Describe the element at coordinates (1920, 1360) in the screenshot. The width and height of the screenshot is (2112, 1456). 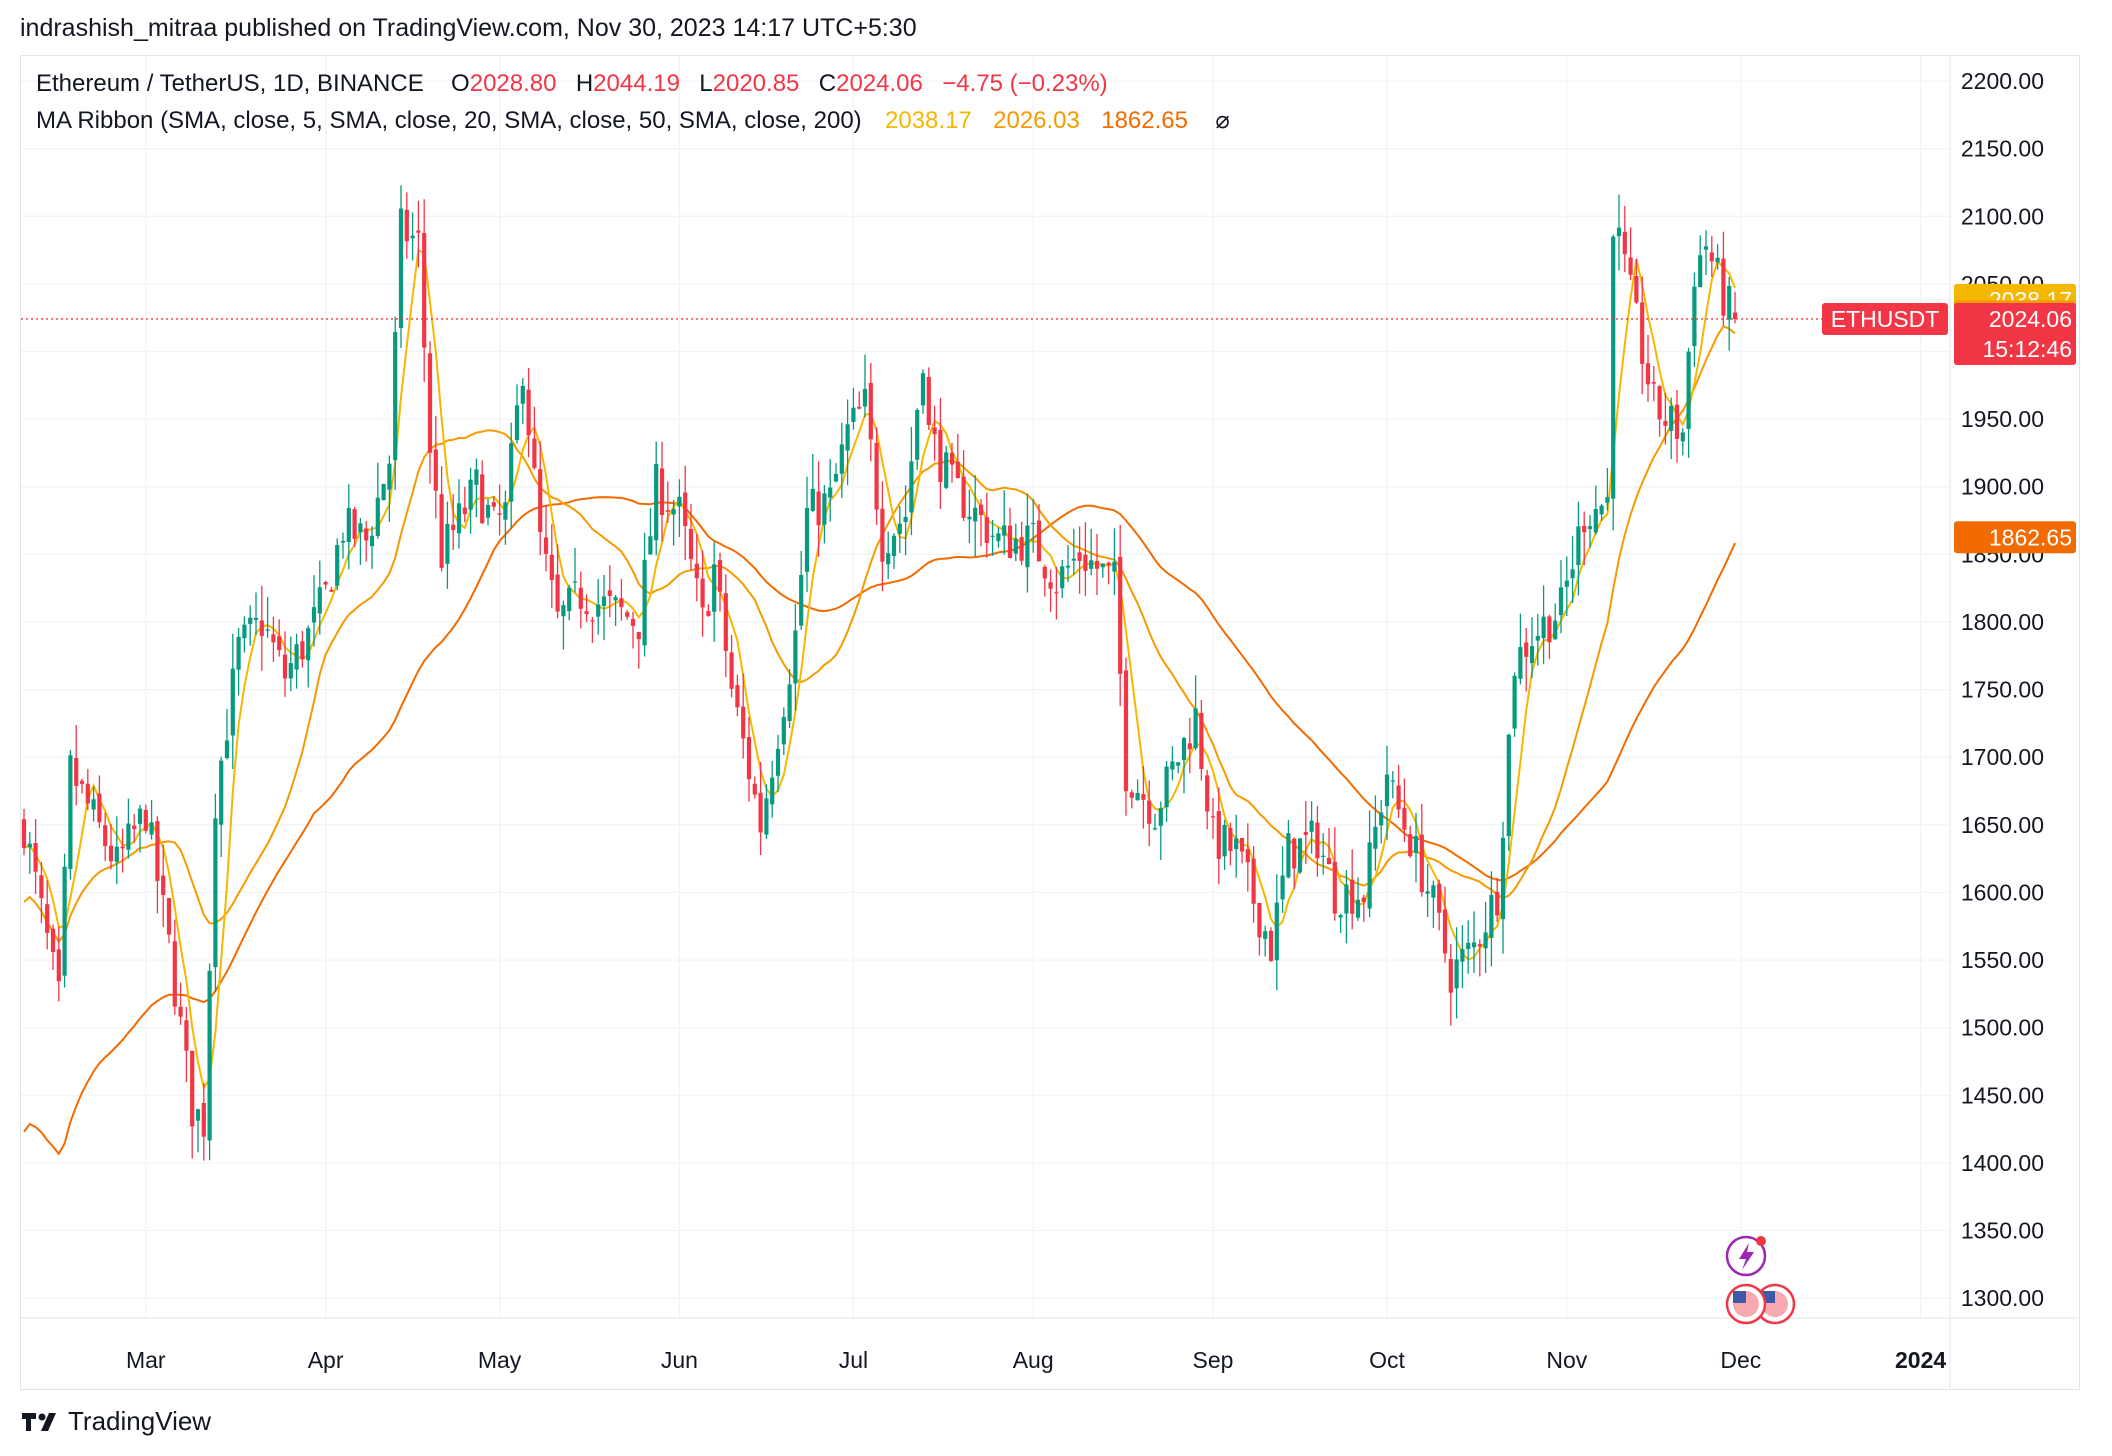
I see `time-tick-label: 2024` at that location.